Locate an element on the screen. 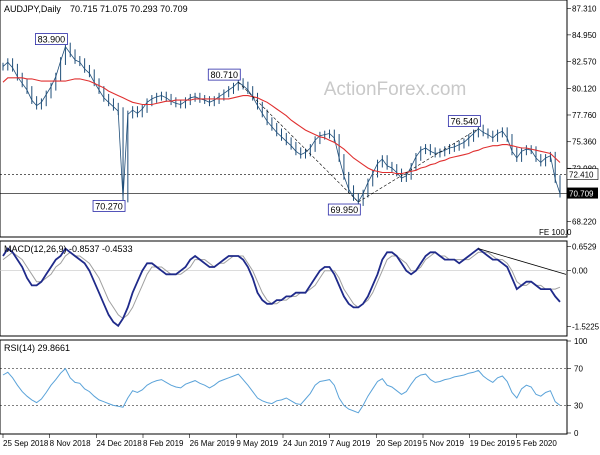 This screenshot has width=600, height=455. symbol-label: AUDJPY,Daily is located at coordinates (32, 9).